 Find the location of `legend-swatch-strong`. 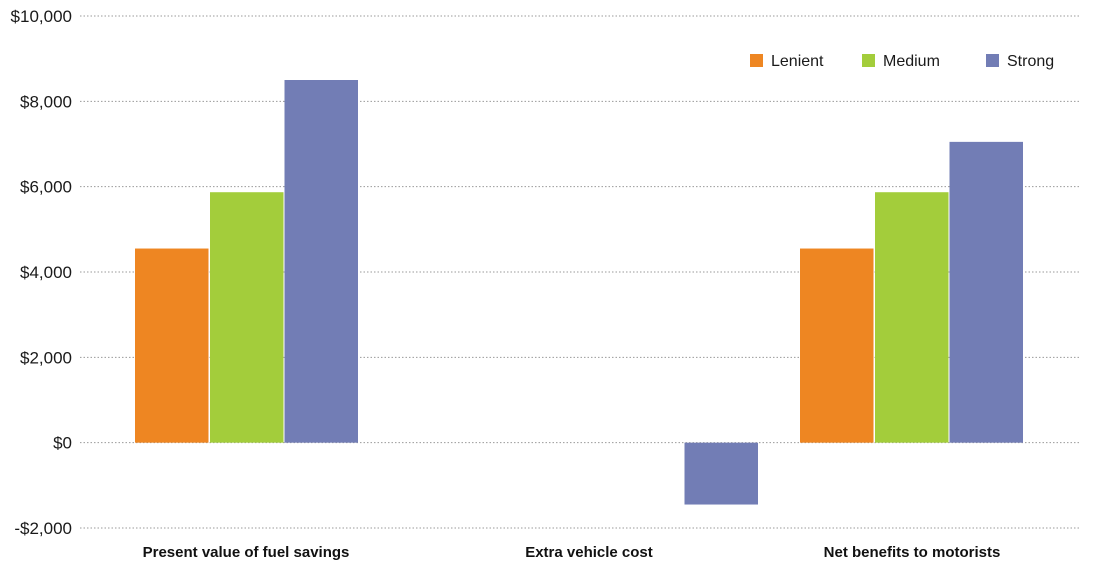

legend-swatch-strong is located at coordinates (992, 60).